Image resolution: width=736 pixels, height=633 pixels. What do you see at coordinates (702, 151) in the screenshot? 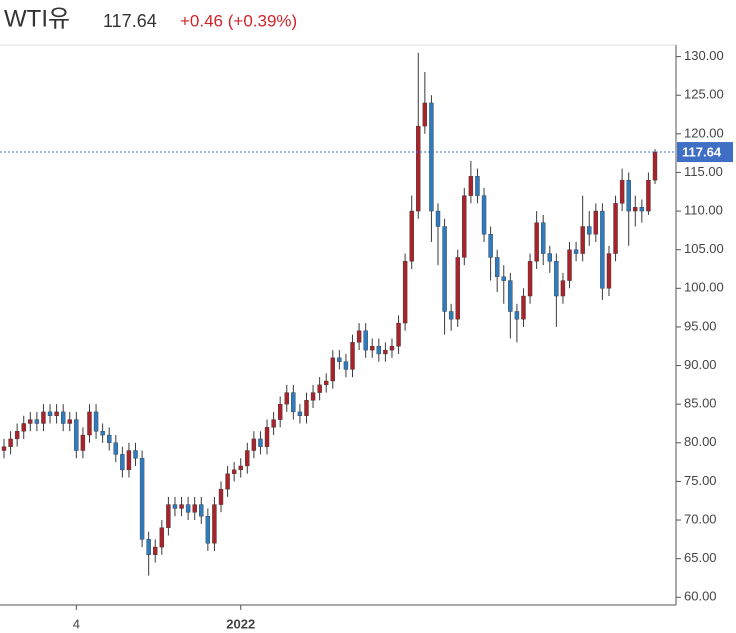
I see `price-tag-label: 117.64` at bounding box center [702, 151].